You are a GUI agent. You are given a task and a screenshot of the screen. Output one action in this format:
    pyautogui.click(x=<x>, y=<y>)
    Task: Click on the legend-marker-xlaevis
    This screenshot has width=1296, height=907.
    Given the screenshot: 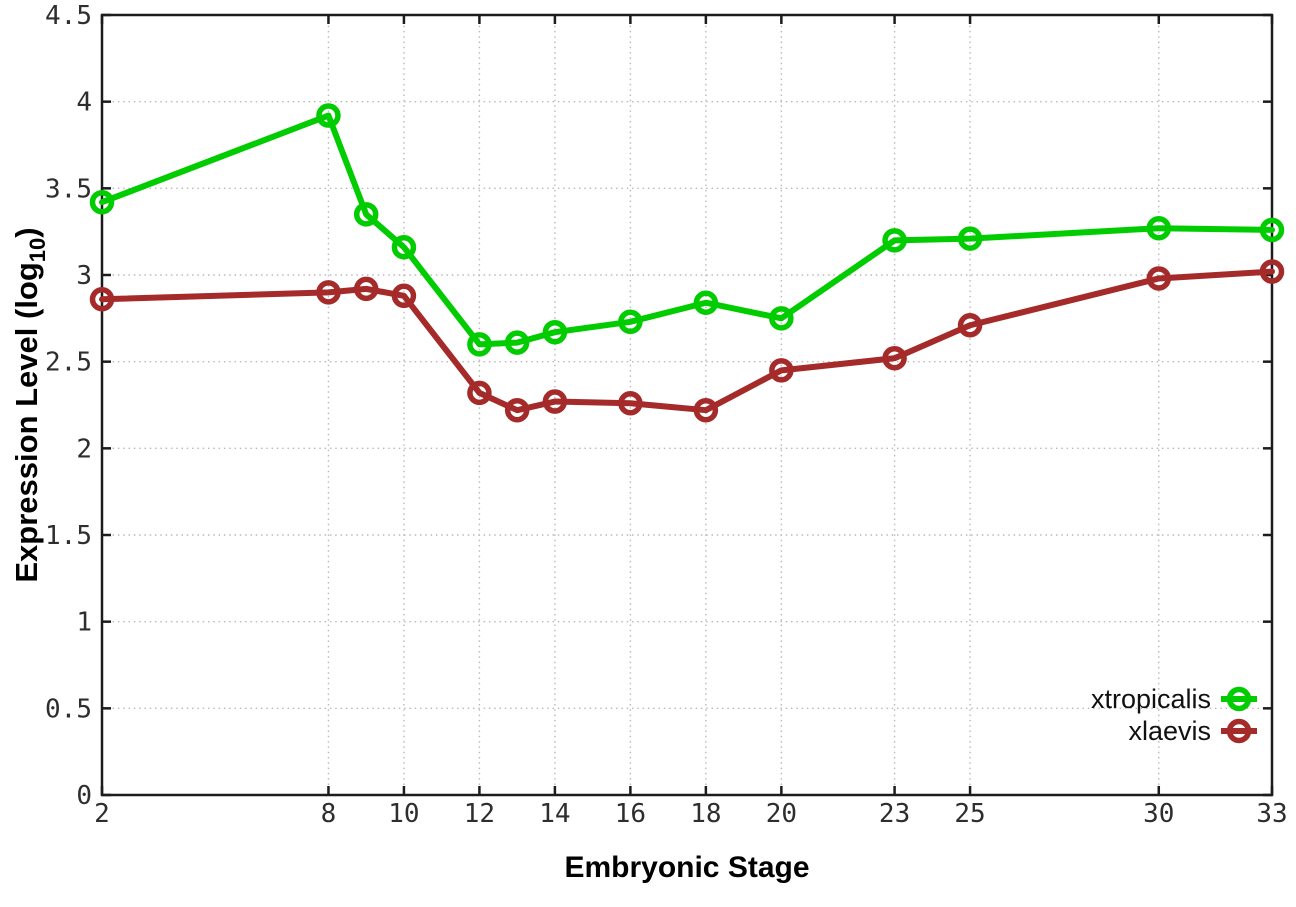 What is the action you would take?
    pyautogui.click(x=1239, y=731)
    